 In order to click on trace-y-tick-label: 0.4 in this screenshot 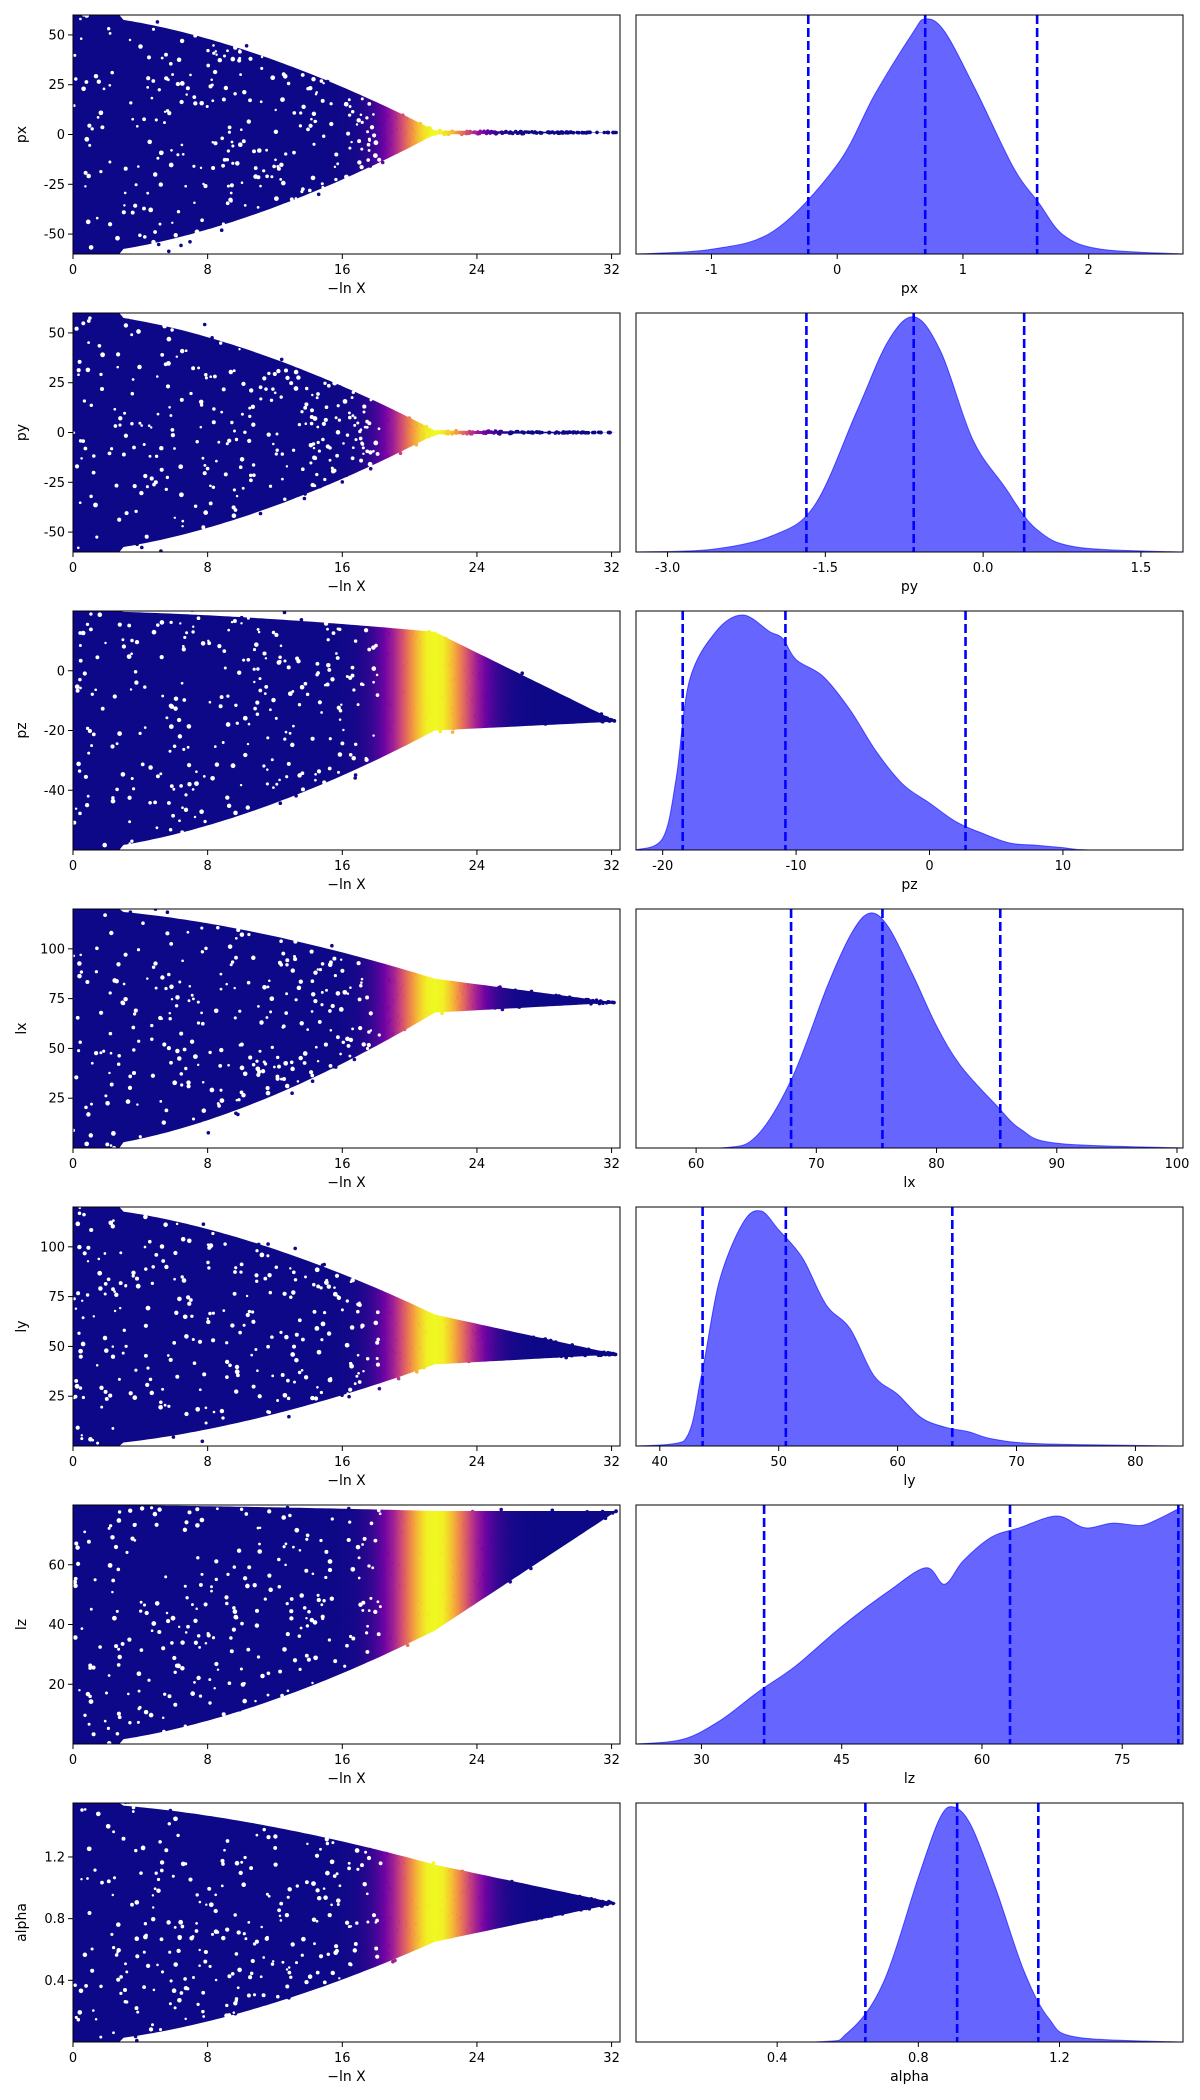, I will do `click(54, 1981)`.